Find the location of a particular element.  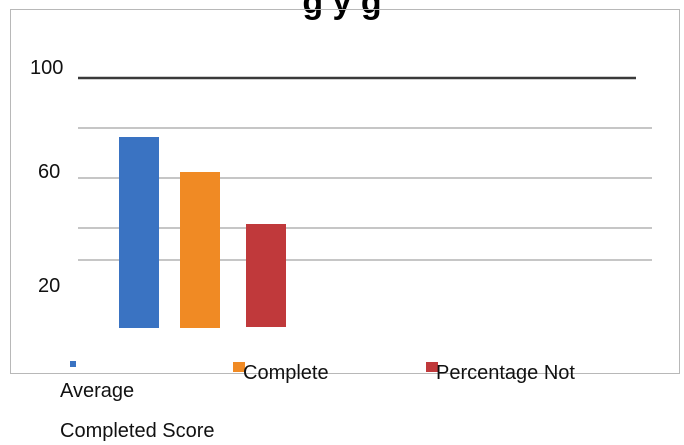

legend-label-completed-score: Completed Score is located at coordinates (137, 431).